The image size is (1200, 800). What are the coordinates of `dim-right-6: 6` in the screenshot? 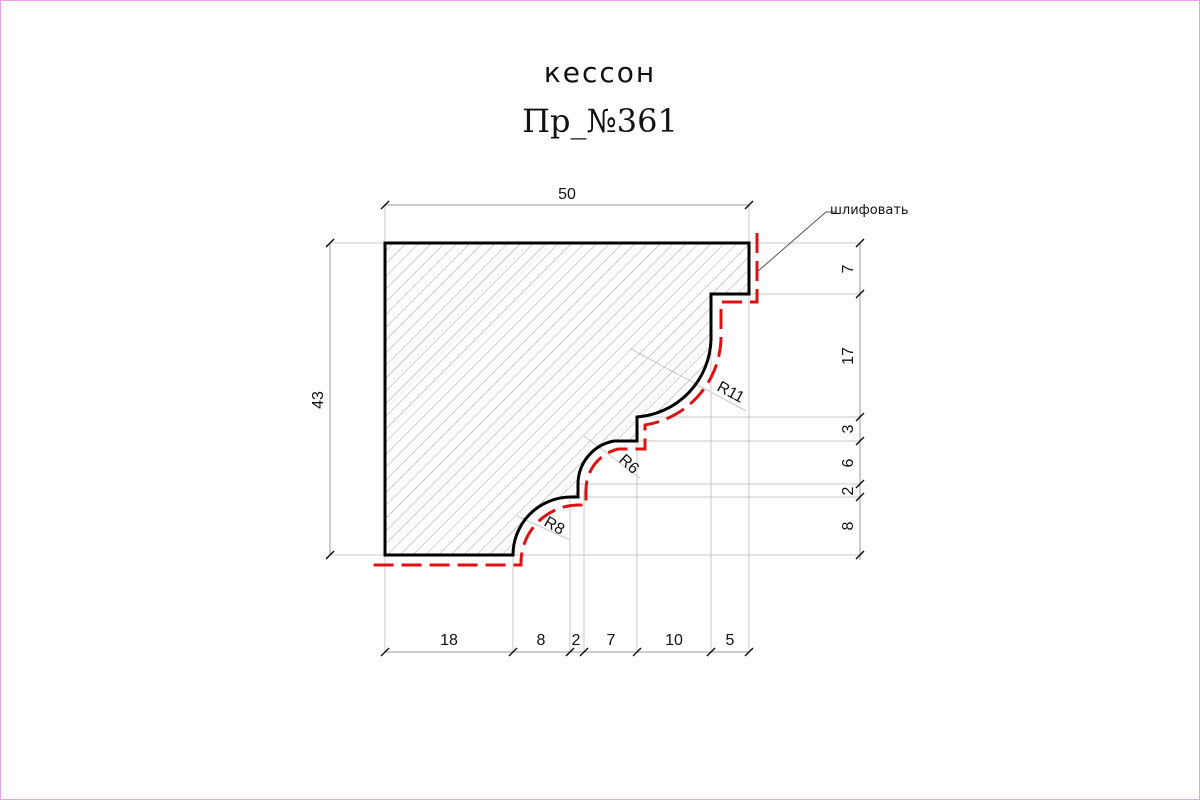 It's located at (848, 462).